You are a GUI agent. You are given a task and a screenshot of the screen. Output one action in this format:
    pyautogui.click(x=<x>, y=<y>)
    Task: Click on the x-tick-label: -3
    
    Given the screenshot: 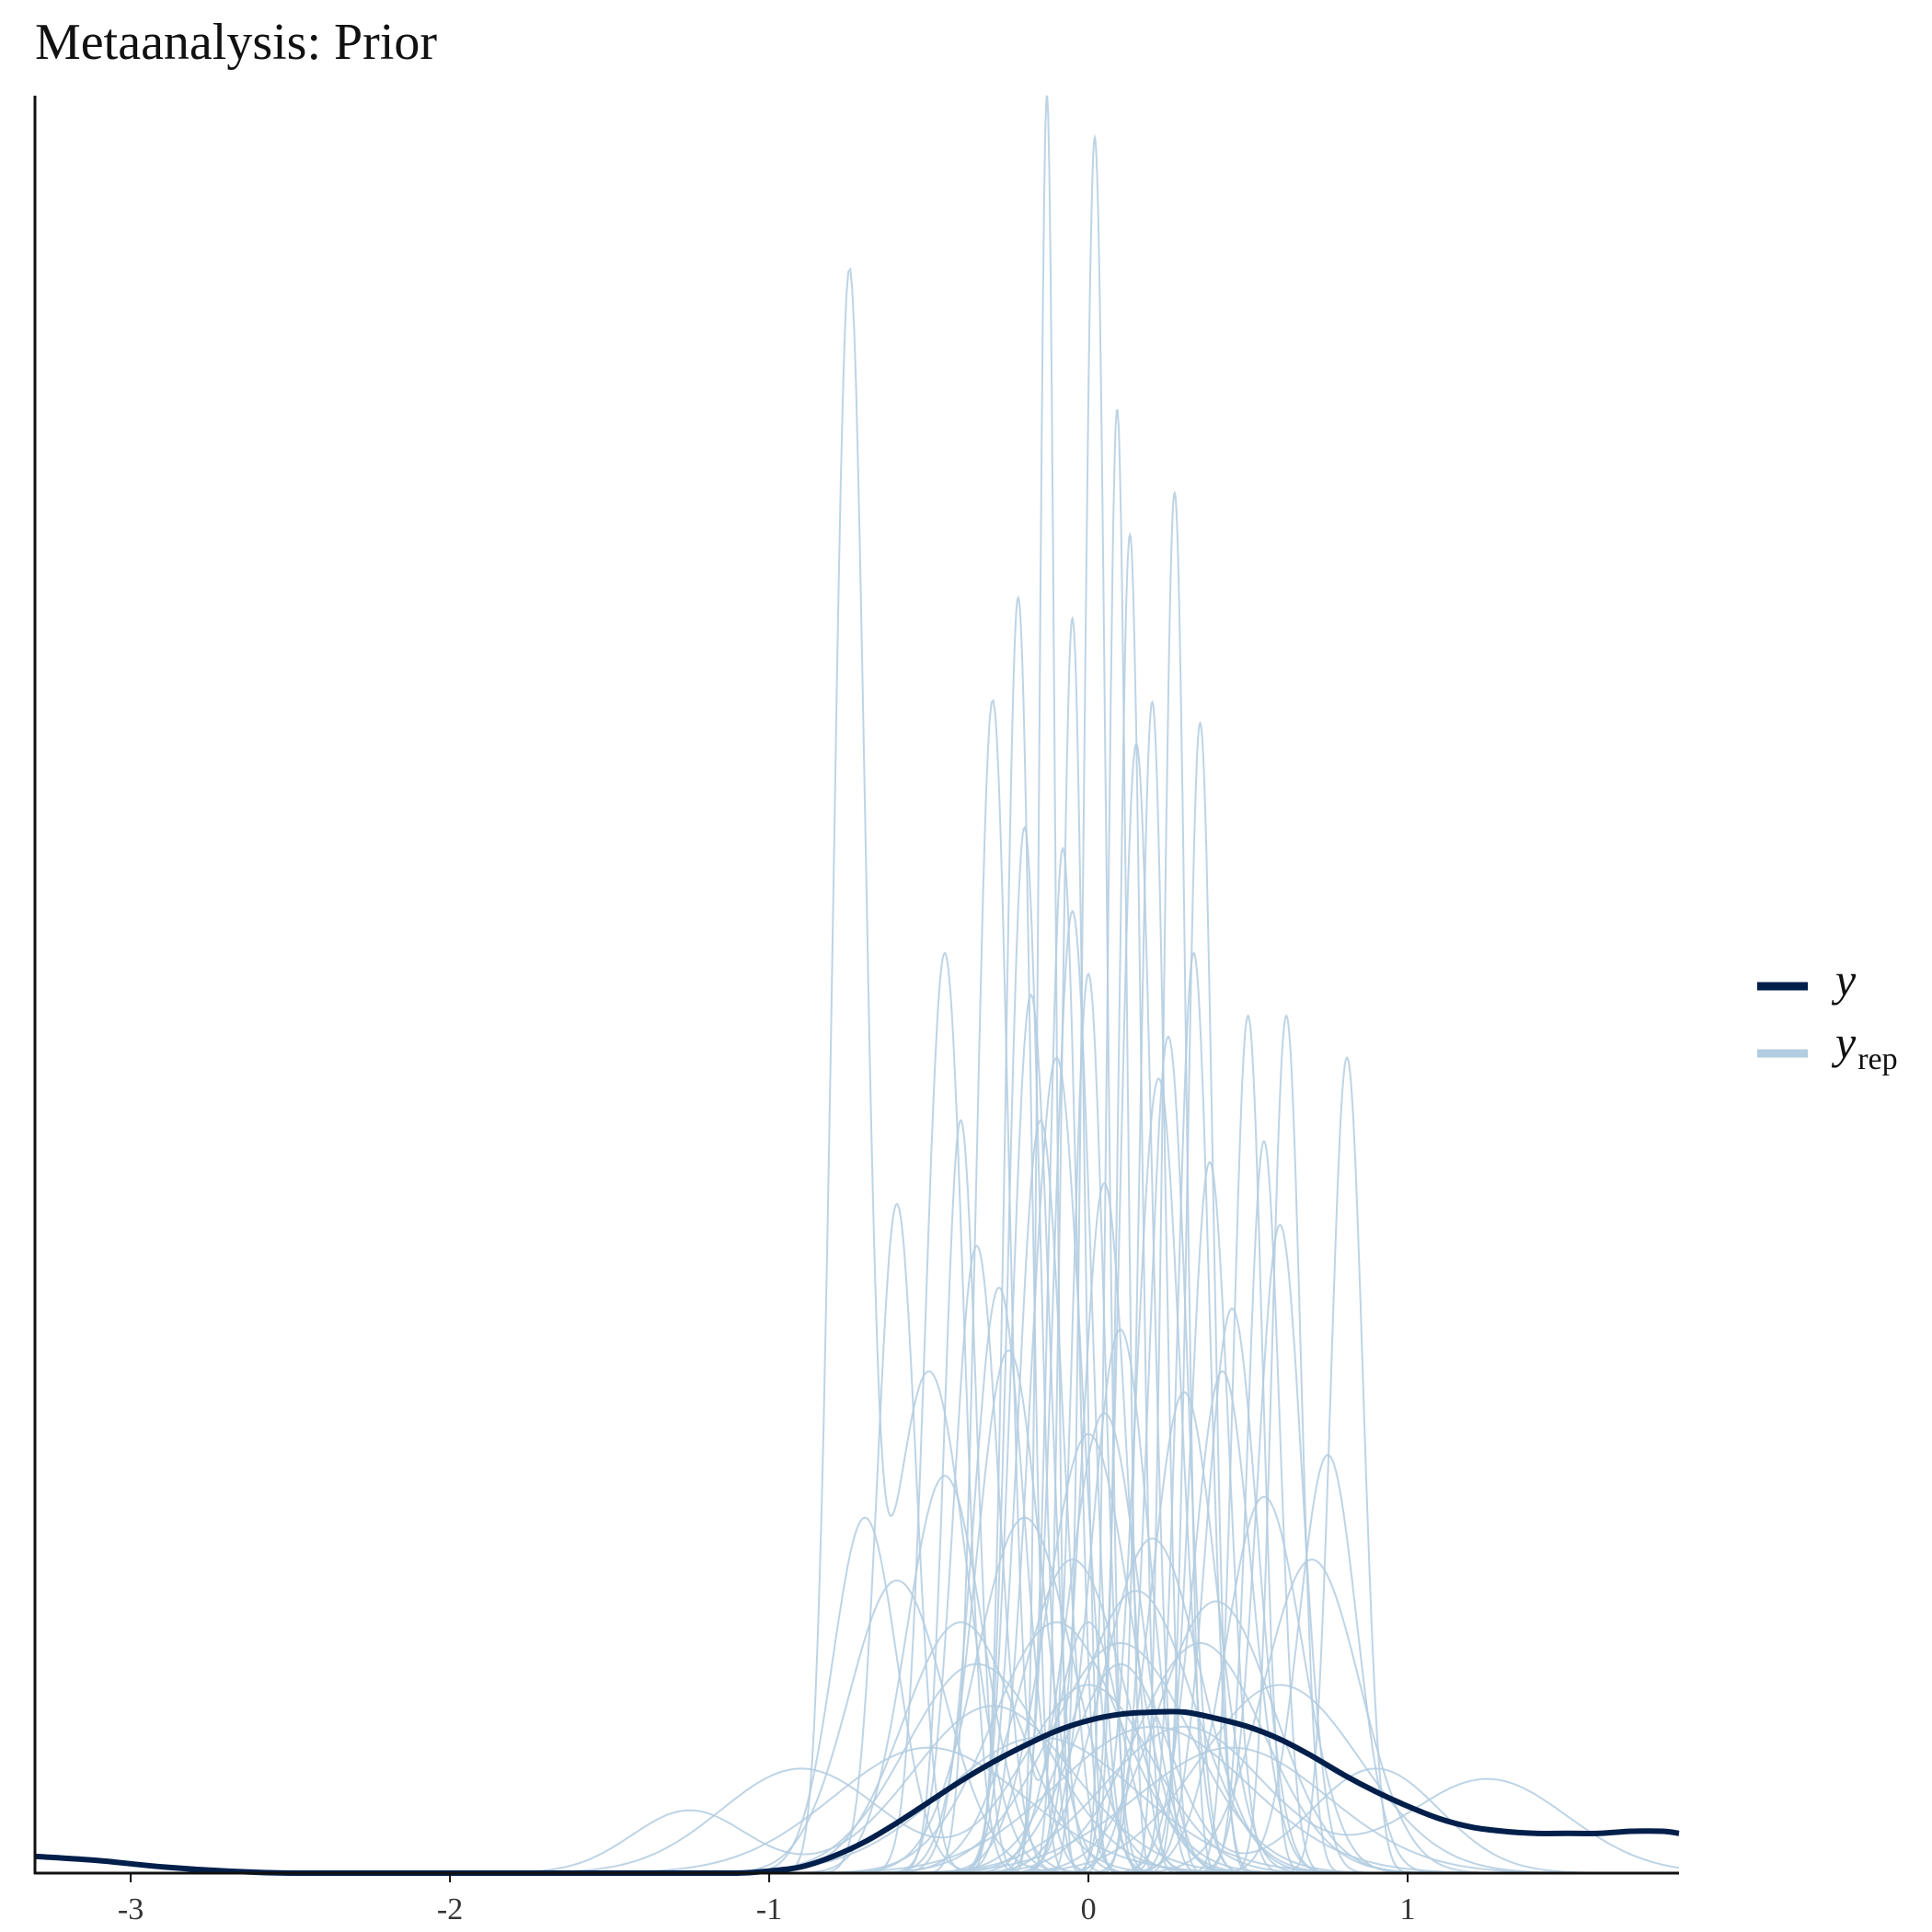 What is the action you would take?
    pyautogui.click(x=131, y=1909)
    